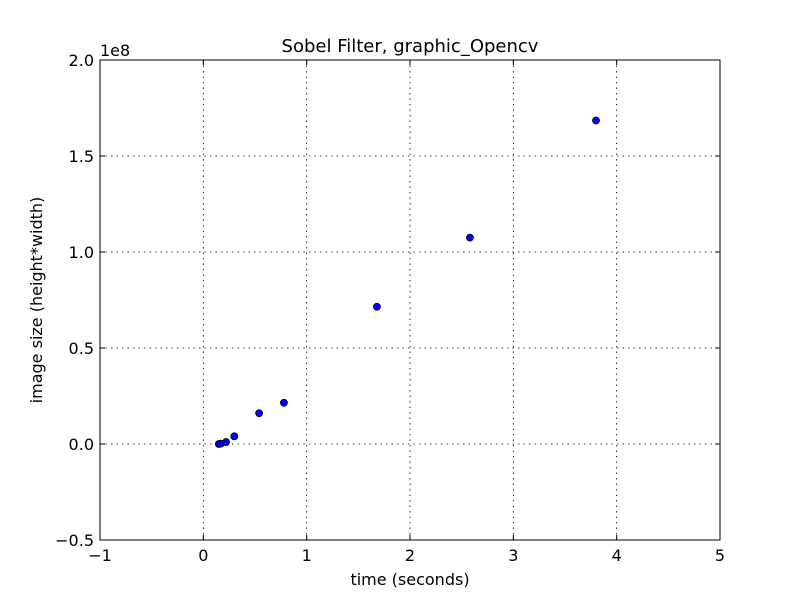 This screenshot has height=604, width=800. Describe the element at coordinates (81, 156) in the screenshot. I see `y-tick-label: 1.5` at that location.